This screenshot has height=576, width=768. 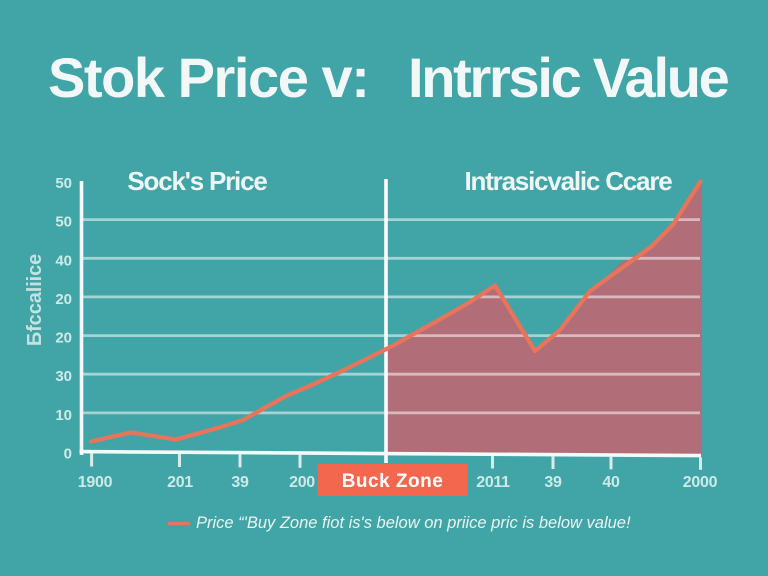 I want to click on svg-text: Stok Price v:, so click(x=208, y=77).